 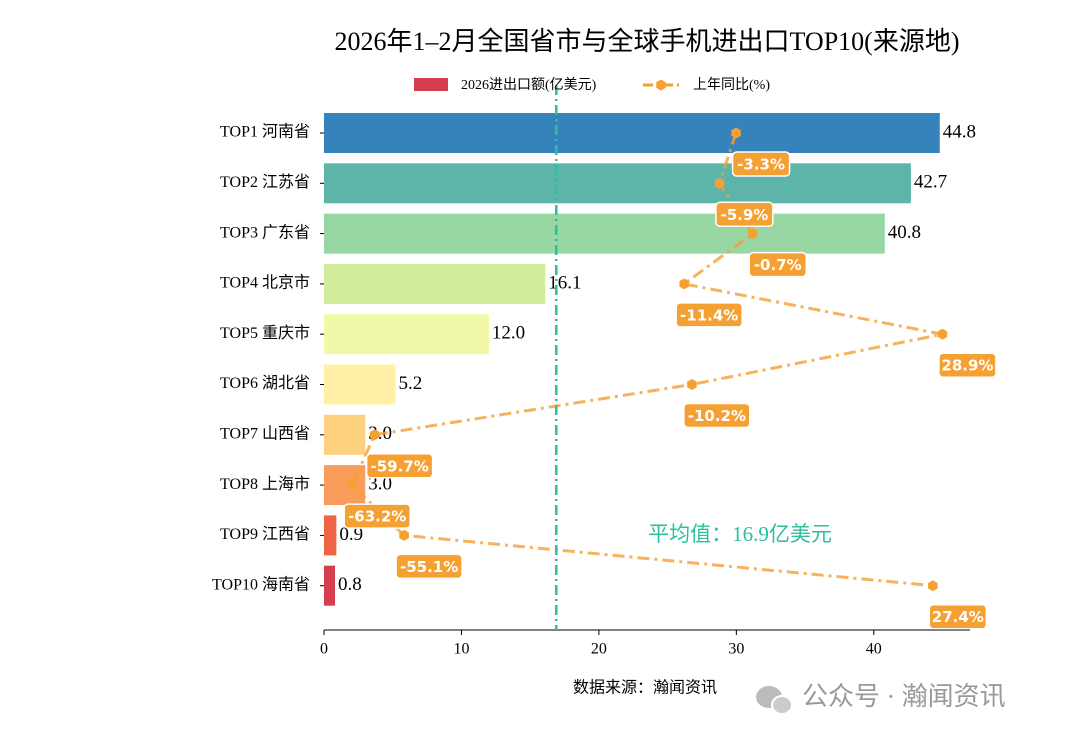 What do you see at coordinates (265, 283) in the screenshot?
I see `y-tick-label: TOP4 北京市` at bounding box center [265, 283].